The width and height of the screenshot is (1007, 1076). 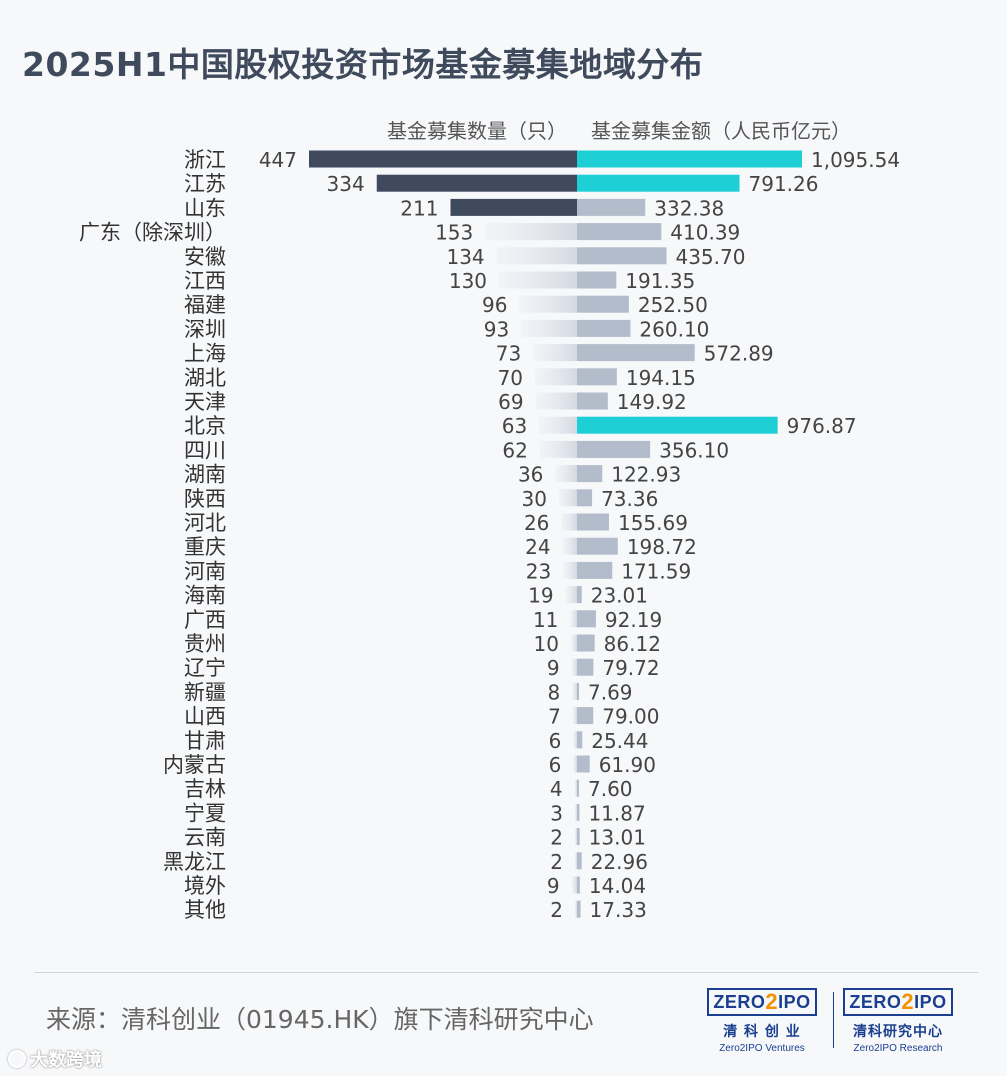 What do you see at coordinates (545, 620) in the screenshot?
I see `count-value-label: 11` at bounding box center [545, 620].